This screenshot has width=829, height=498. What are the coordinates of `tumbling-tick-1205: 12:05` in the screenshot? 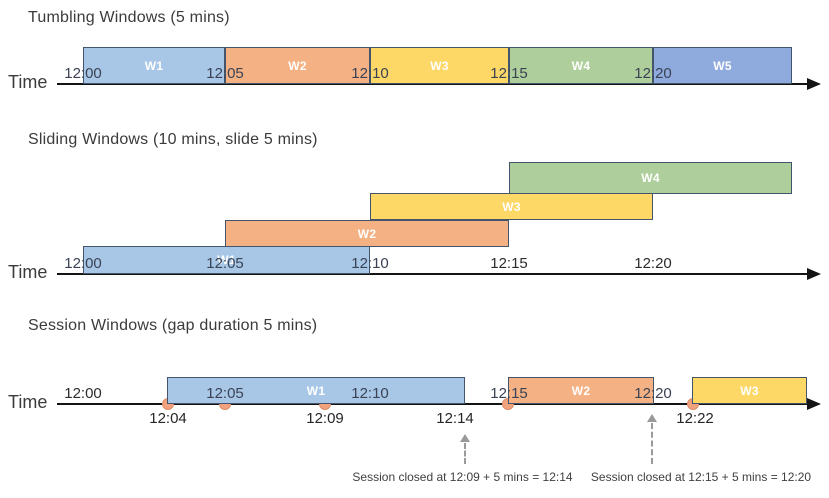 It's located at (225, 73).